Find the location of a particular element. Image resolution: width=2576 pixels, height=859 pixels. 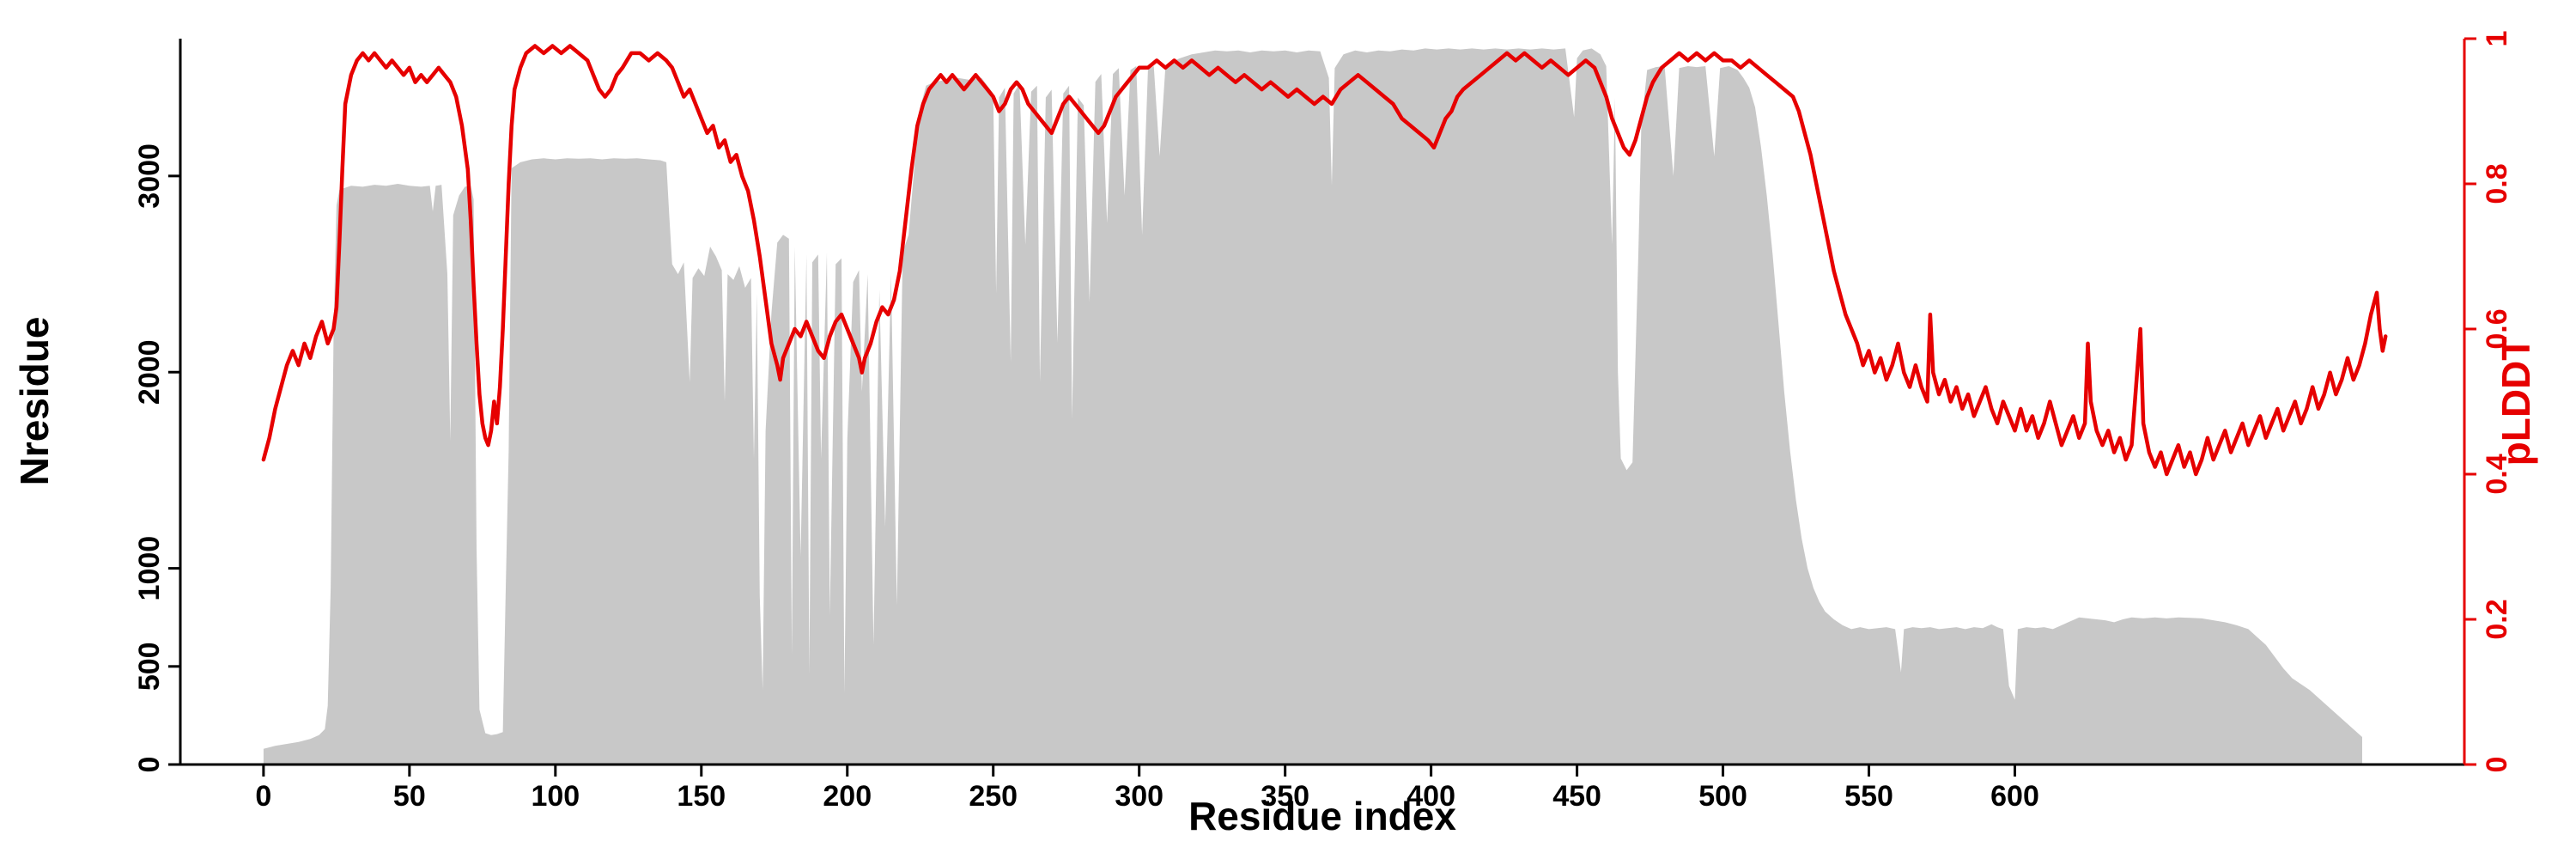

x-tick-label: 600 is located at coordinates (2014, 796).